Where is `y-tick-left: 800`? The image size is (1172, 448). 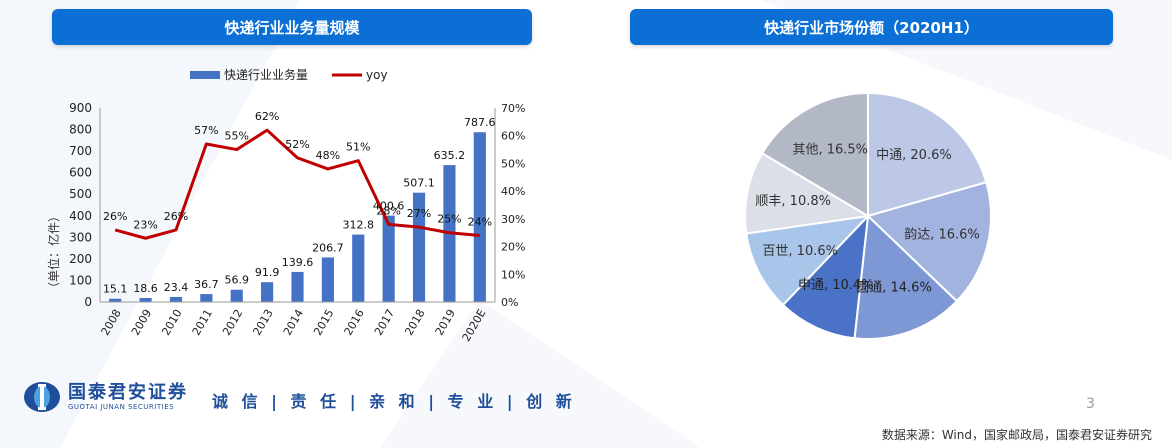
y-tick-left: 800 is located at coordinates (80, 130).